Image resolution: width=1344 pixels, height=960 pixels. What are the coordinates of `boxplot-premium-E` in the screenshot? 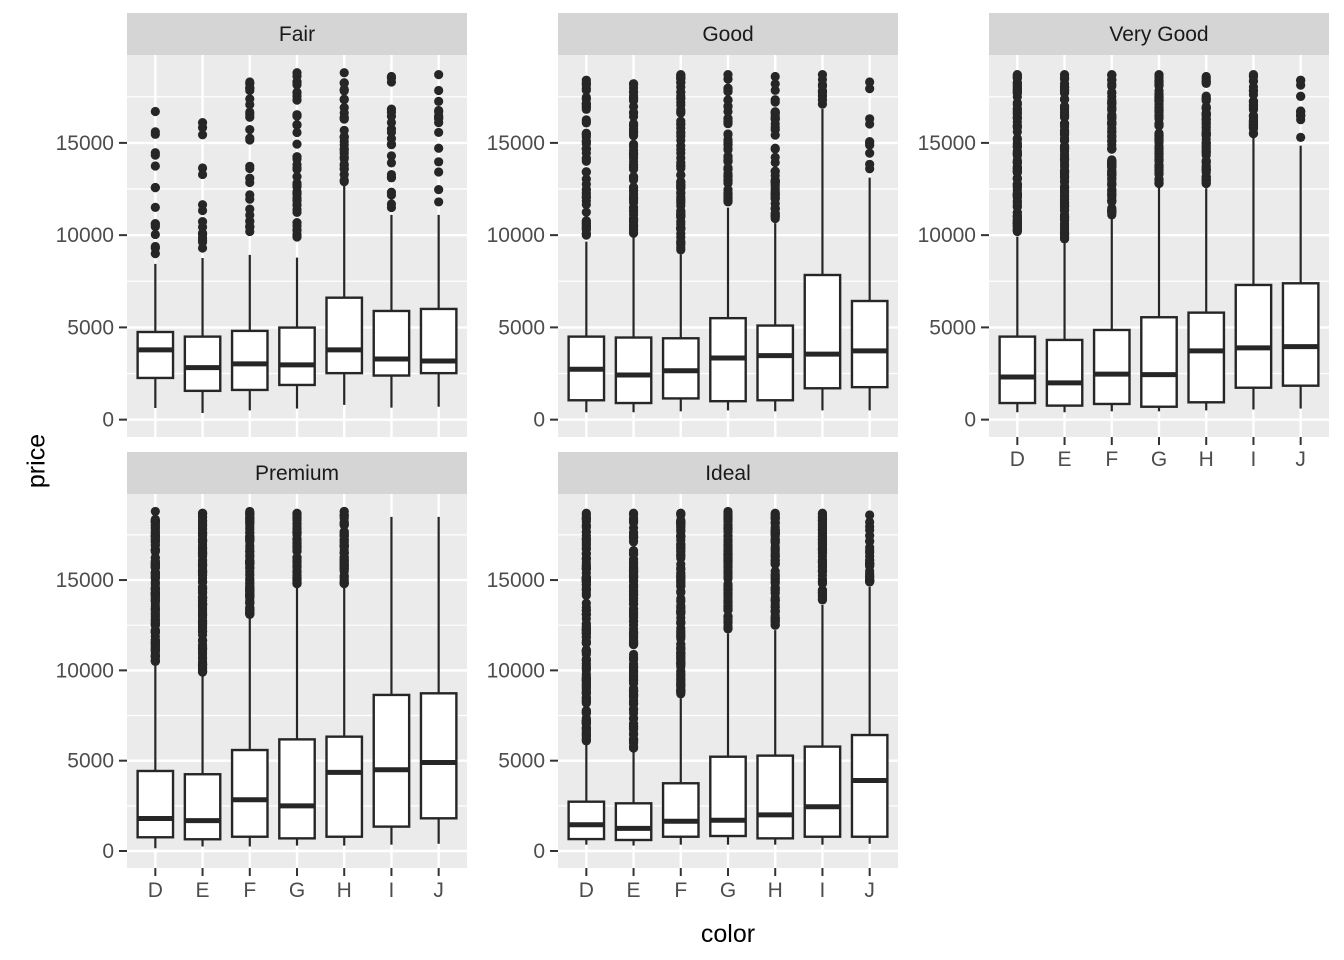 It's located at (202, 677).